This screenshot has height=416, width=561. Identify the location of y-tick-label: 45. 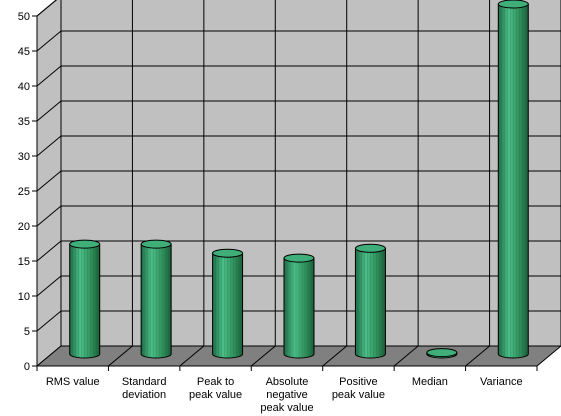
(24, 52).